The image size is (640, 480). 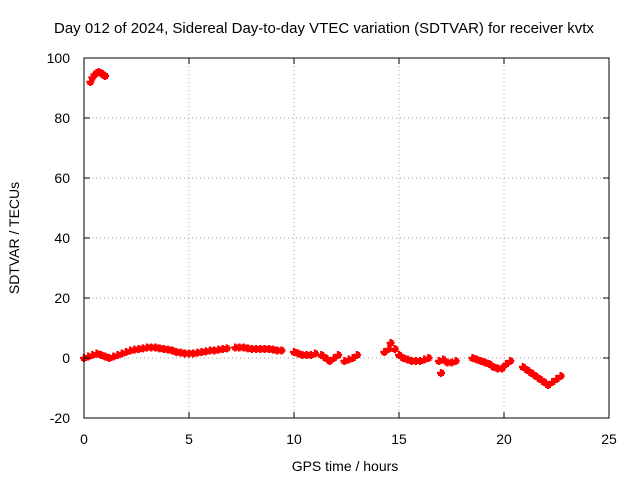 What do you see at coordinates (189, 439) in the screenshot?
I see `x-tick-label: 5` at bounding box center [189, 439].